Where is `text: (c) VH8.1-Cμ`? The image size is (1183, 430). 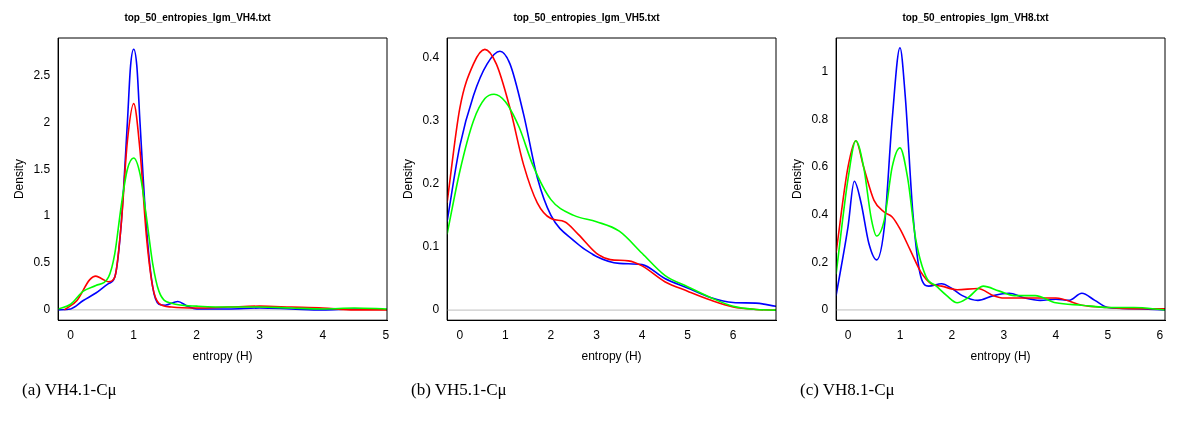 text: (c) VH8.1-Cμ is located at coordinates (847, 390).